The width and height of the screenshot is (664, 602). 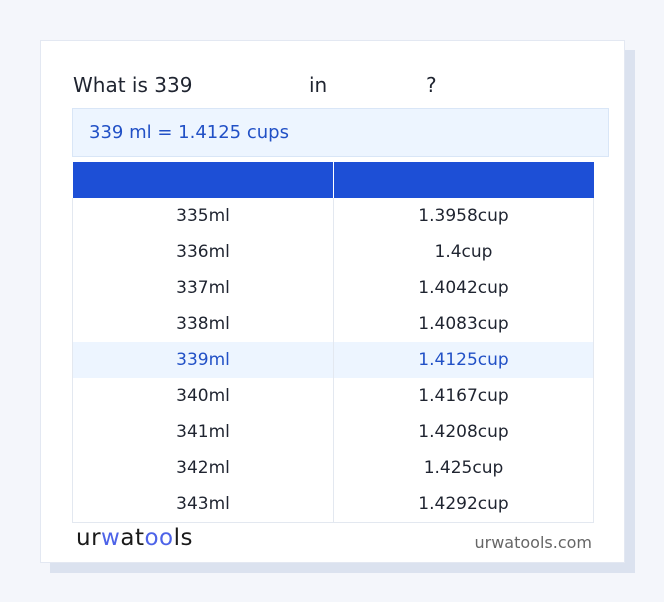 I want to click on table-row: 339ml 1.4125cup, so click(x=333, y=360).